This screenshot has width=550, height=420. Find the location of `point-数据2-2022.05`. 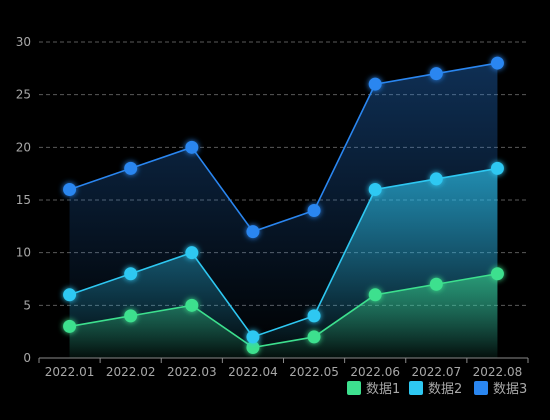

point-数据2-2022.05 is located at coordinates (314, 316).